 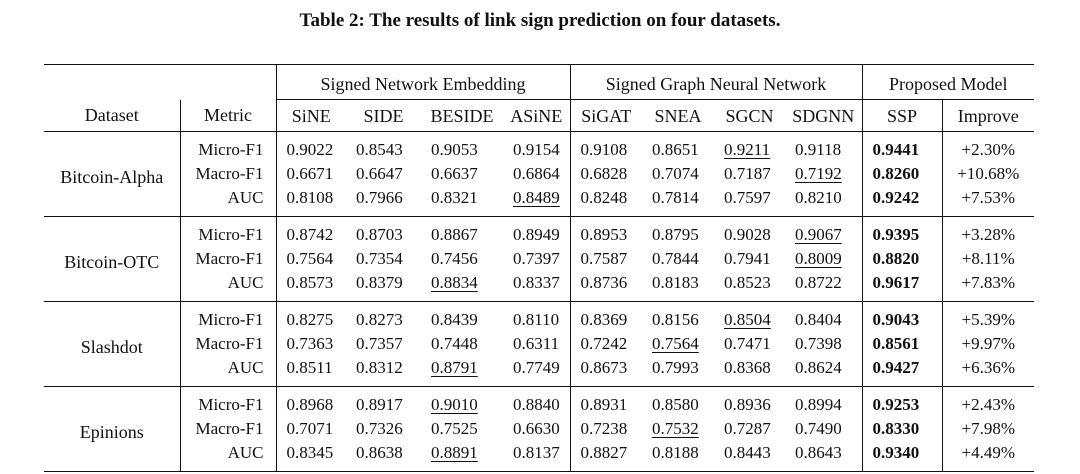 What do you see at coordinates (896, 282) in the screenshot?
I see `best-value: 0.9617` at bounding box center [896, 282].